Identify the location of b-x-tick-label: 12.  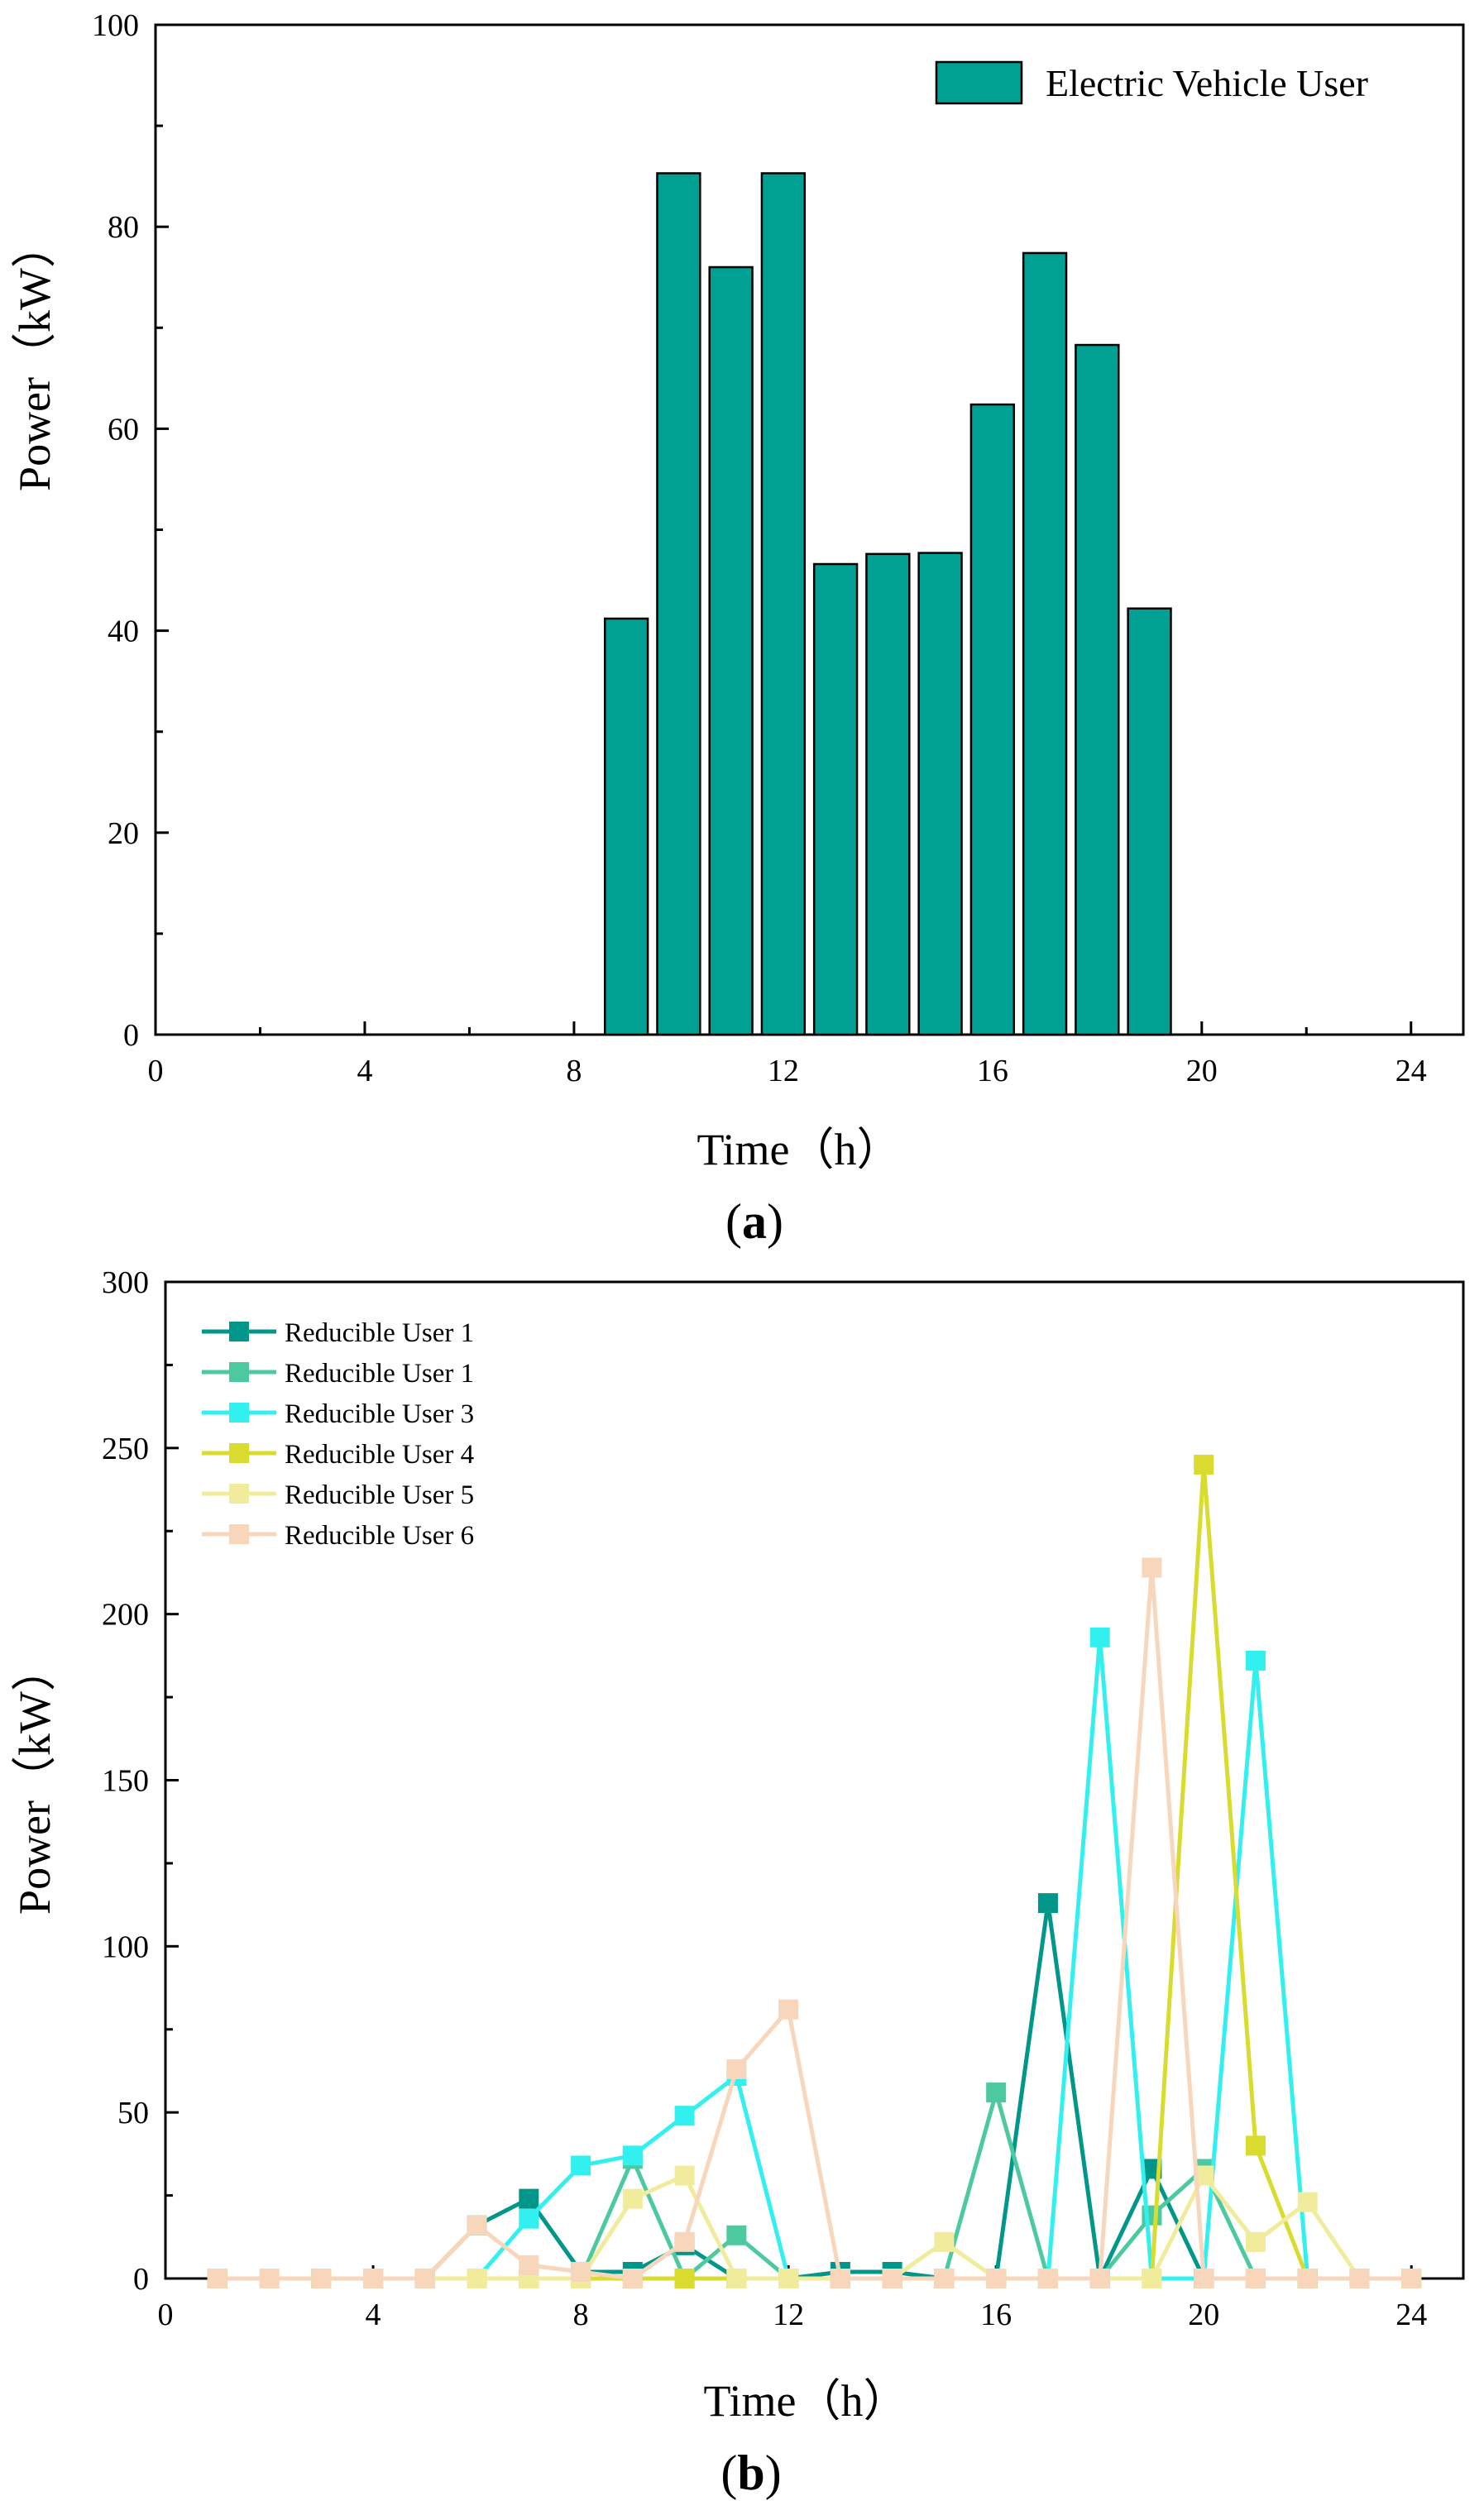
(788, 2315).